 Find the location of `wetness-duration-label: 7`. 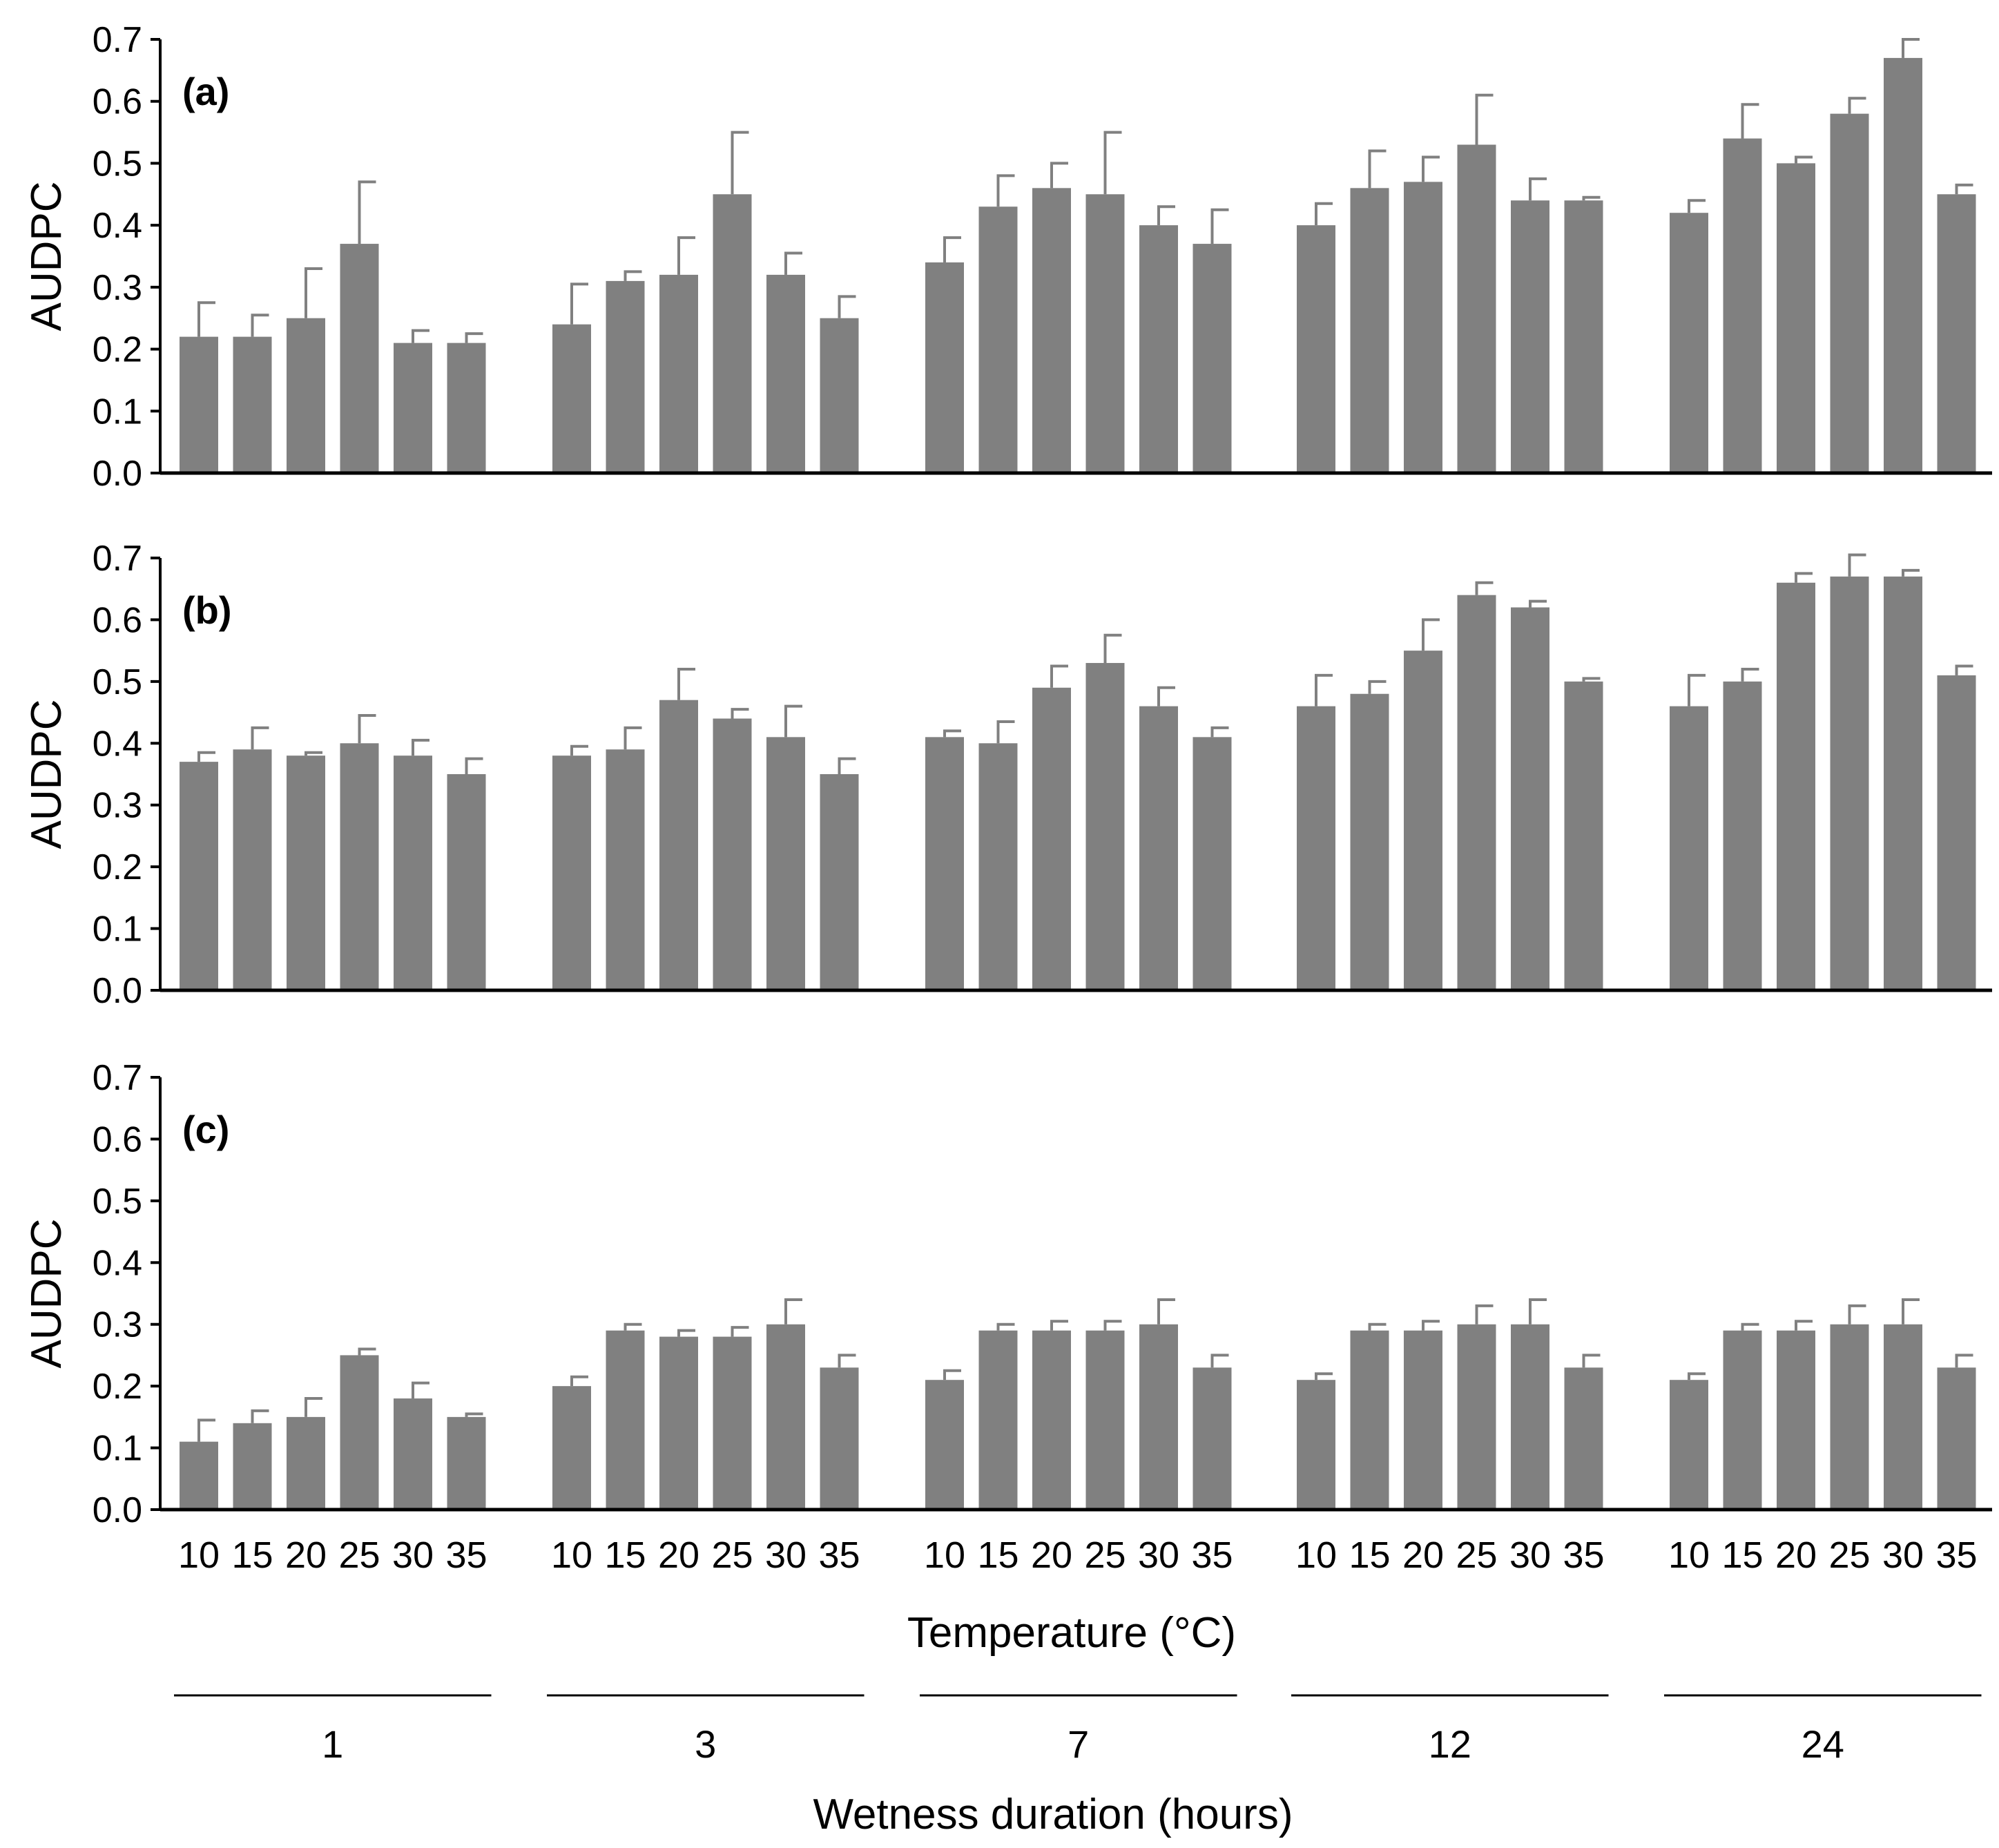

wetness-duration-label: 7 is located at coordinates (1078, 1744).